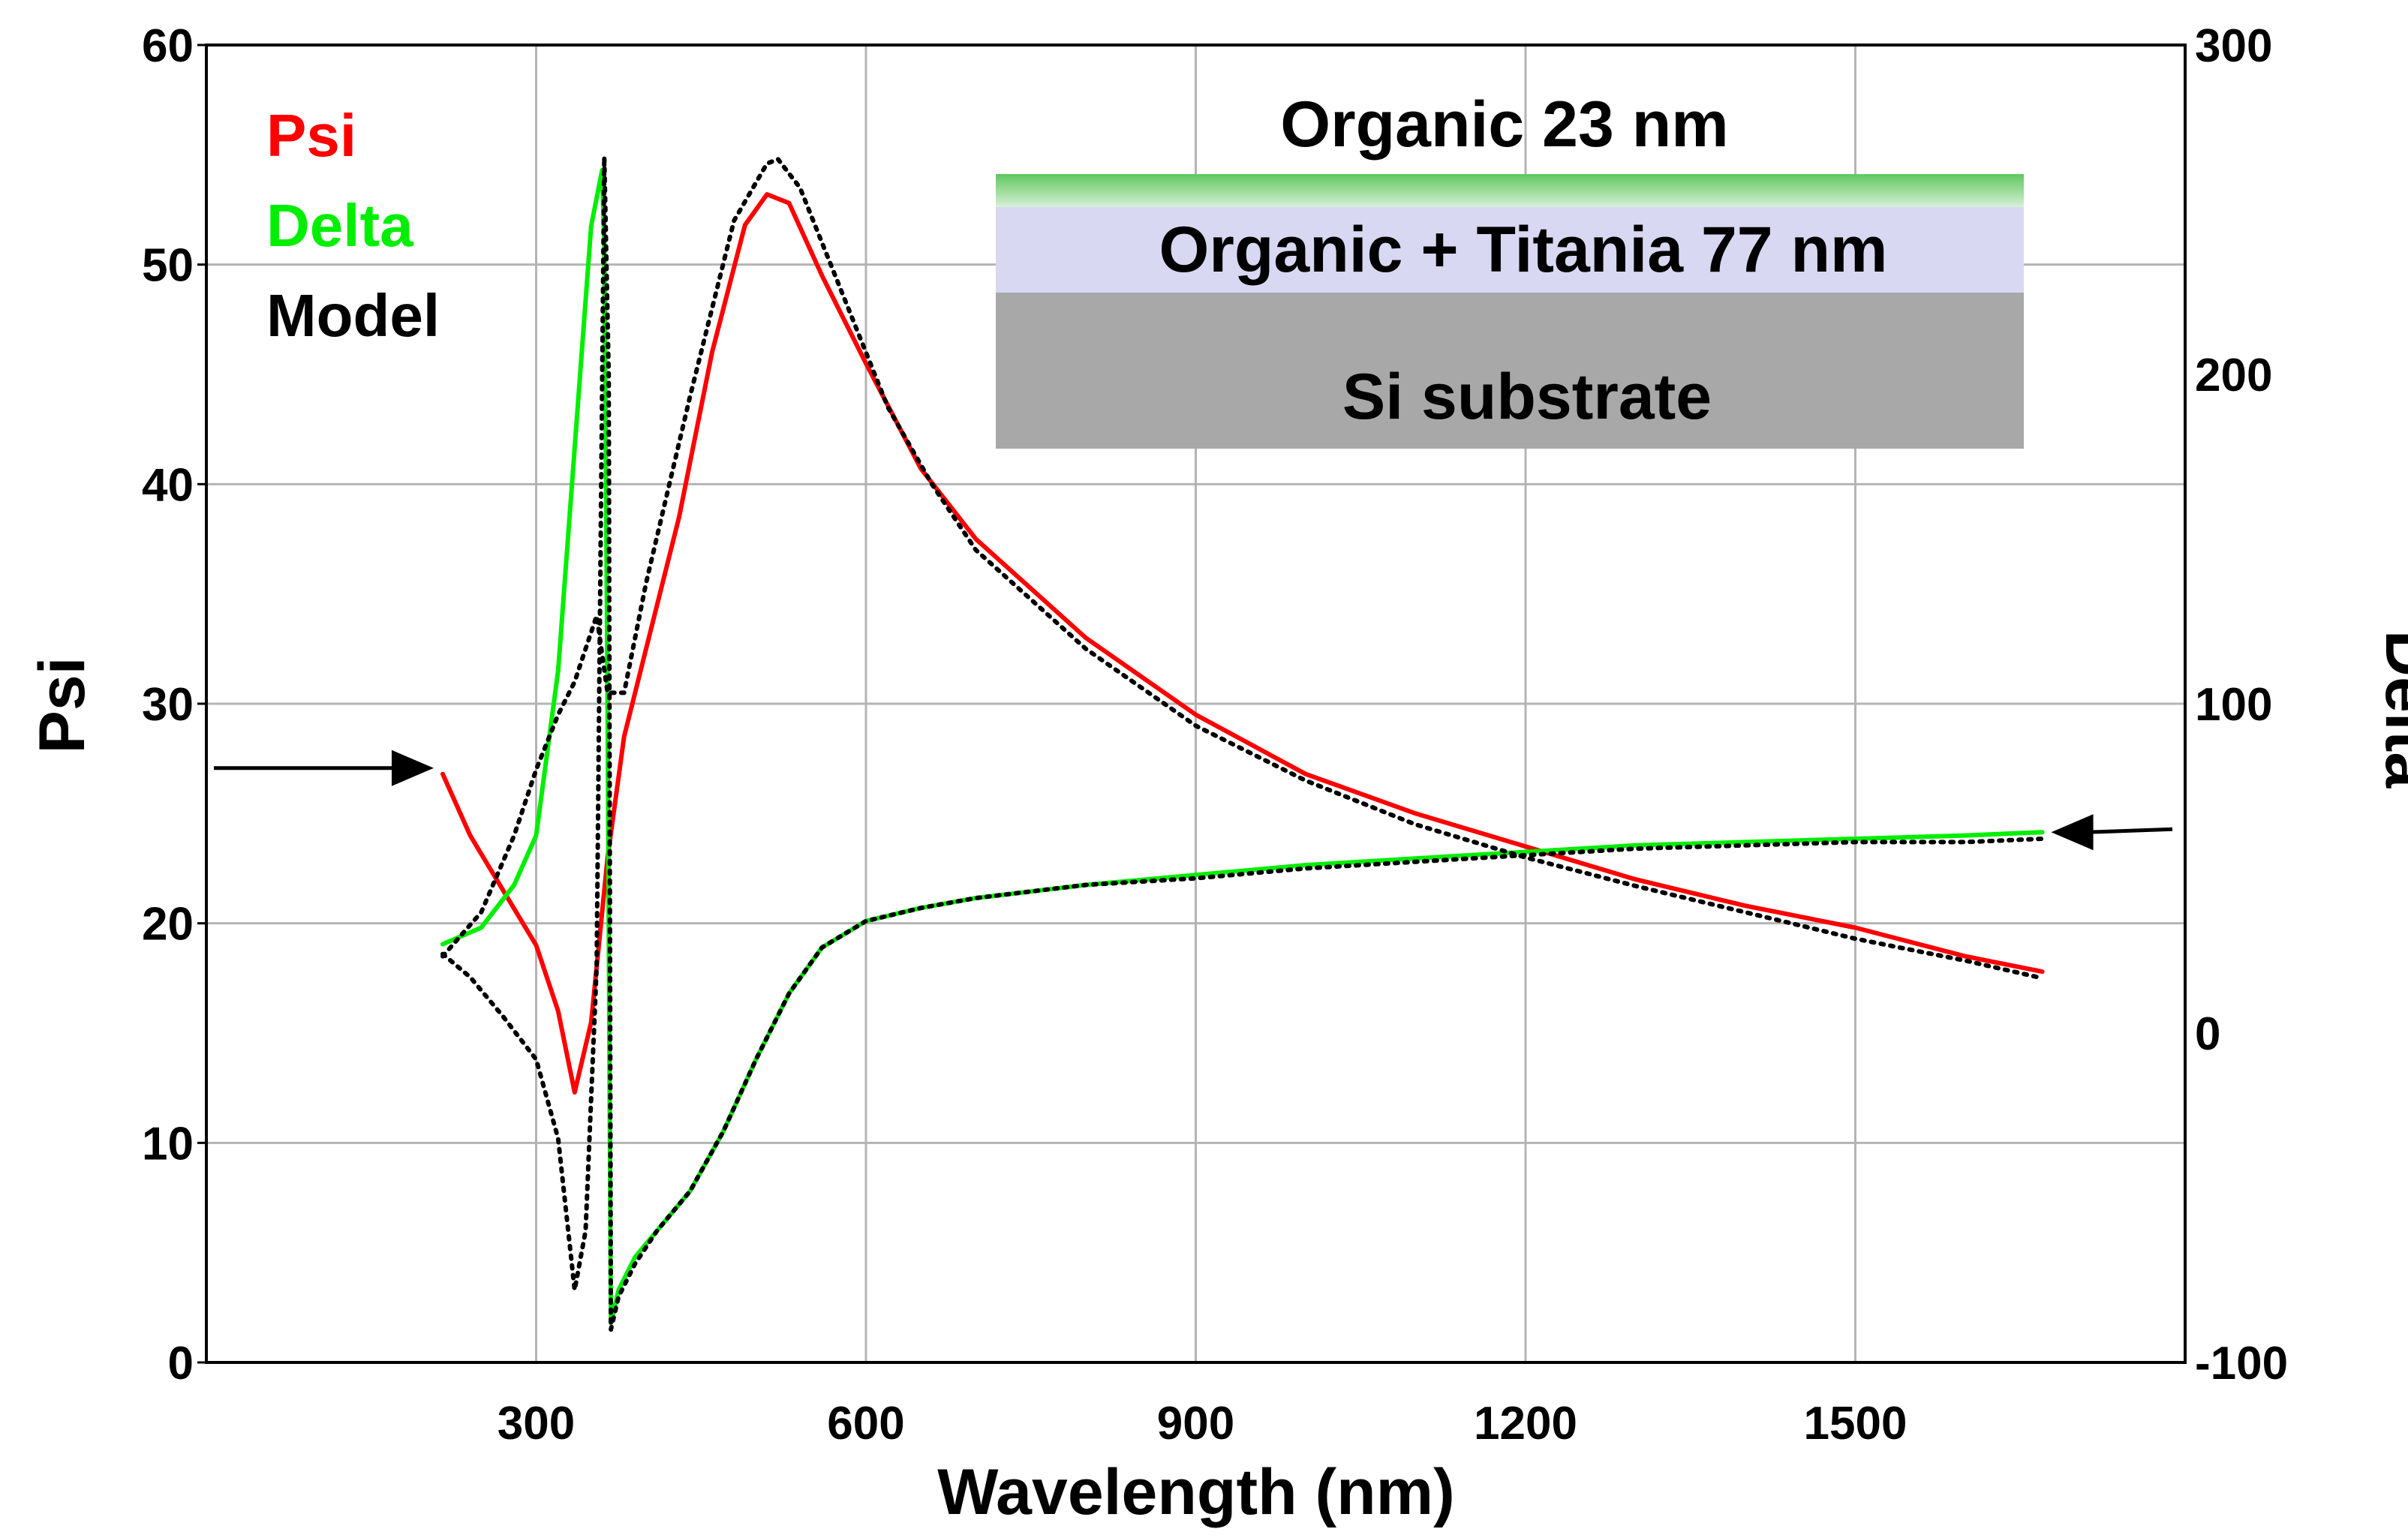 The image size is (2408, 1538). Describe the element at coordinates (1527, 397) in the screenshot. I see `si-substrate-label: Si substrate` at that location.